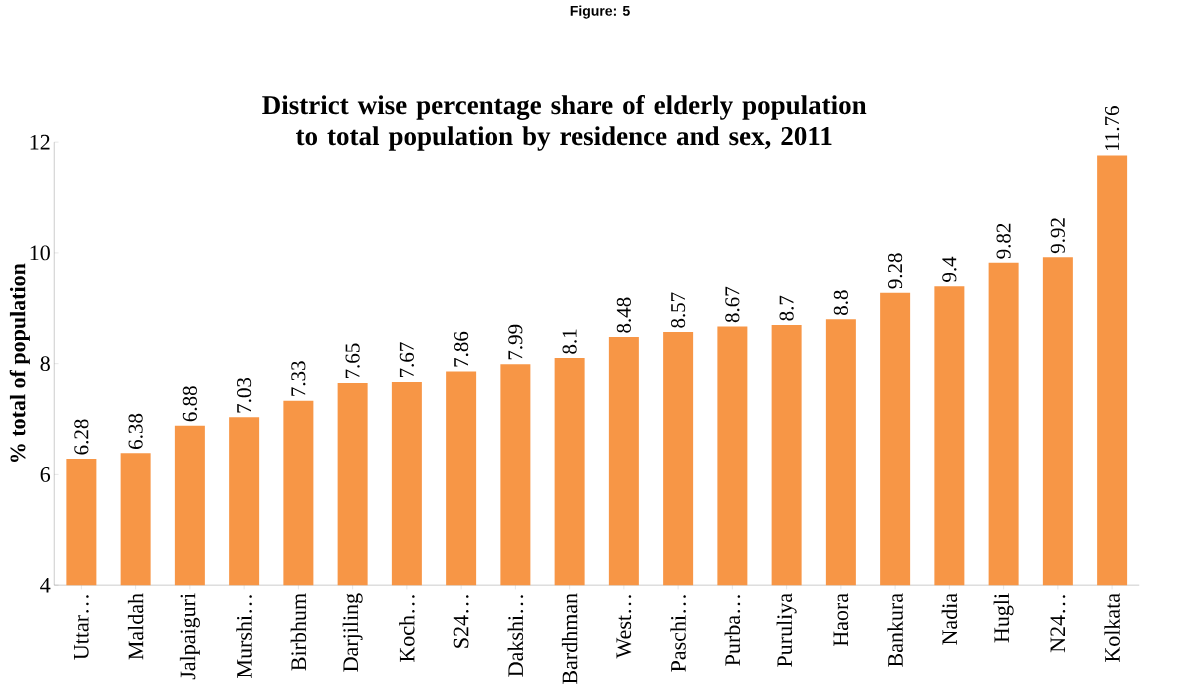 The height and width of the screenshot is (688, 1200). Describe the element at coordinates (949, 269) in the screenshot. I see `data-label: 9.4` at that location.